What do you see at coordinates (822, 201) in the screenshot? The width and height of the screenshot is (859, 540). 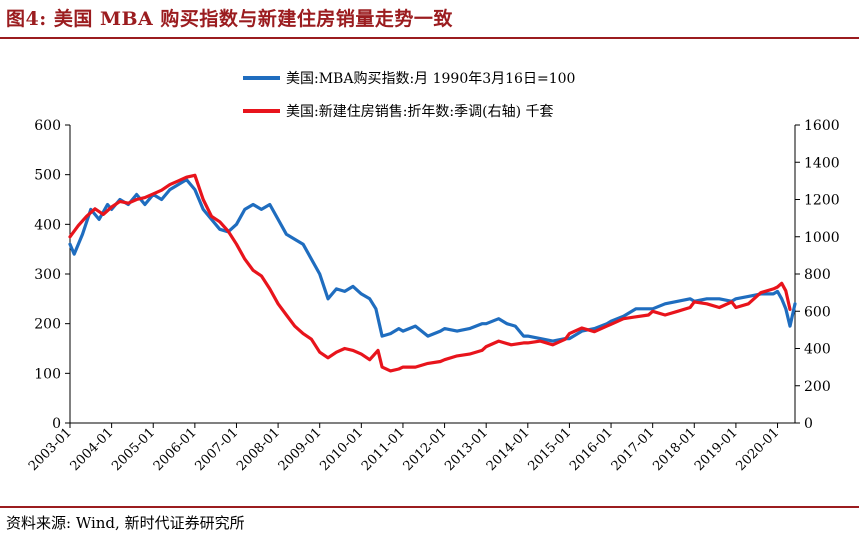 I see `right-tick-label: 1200` at bounding box center [822, 201].